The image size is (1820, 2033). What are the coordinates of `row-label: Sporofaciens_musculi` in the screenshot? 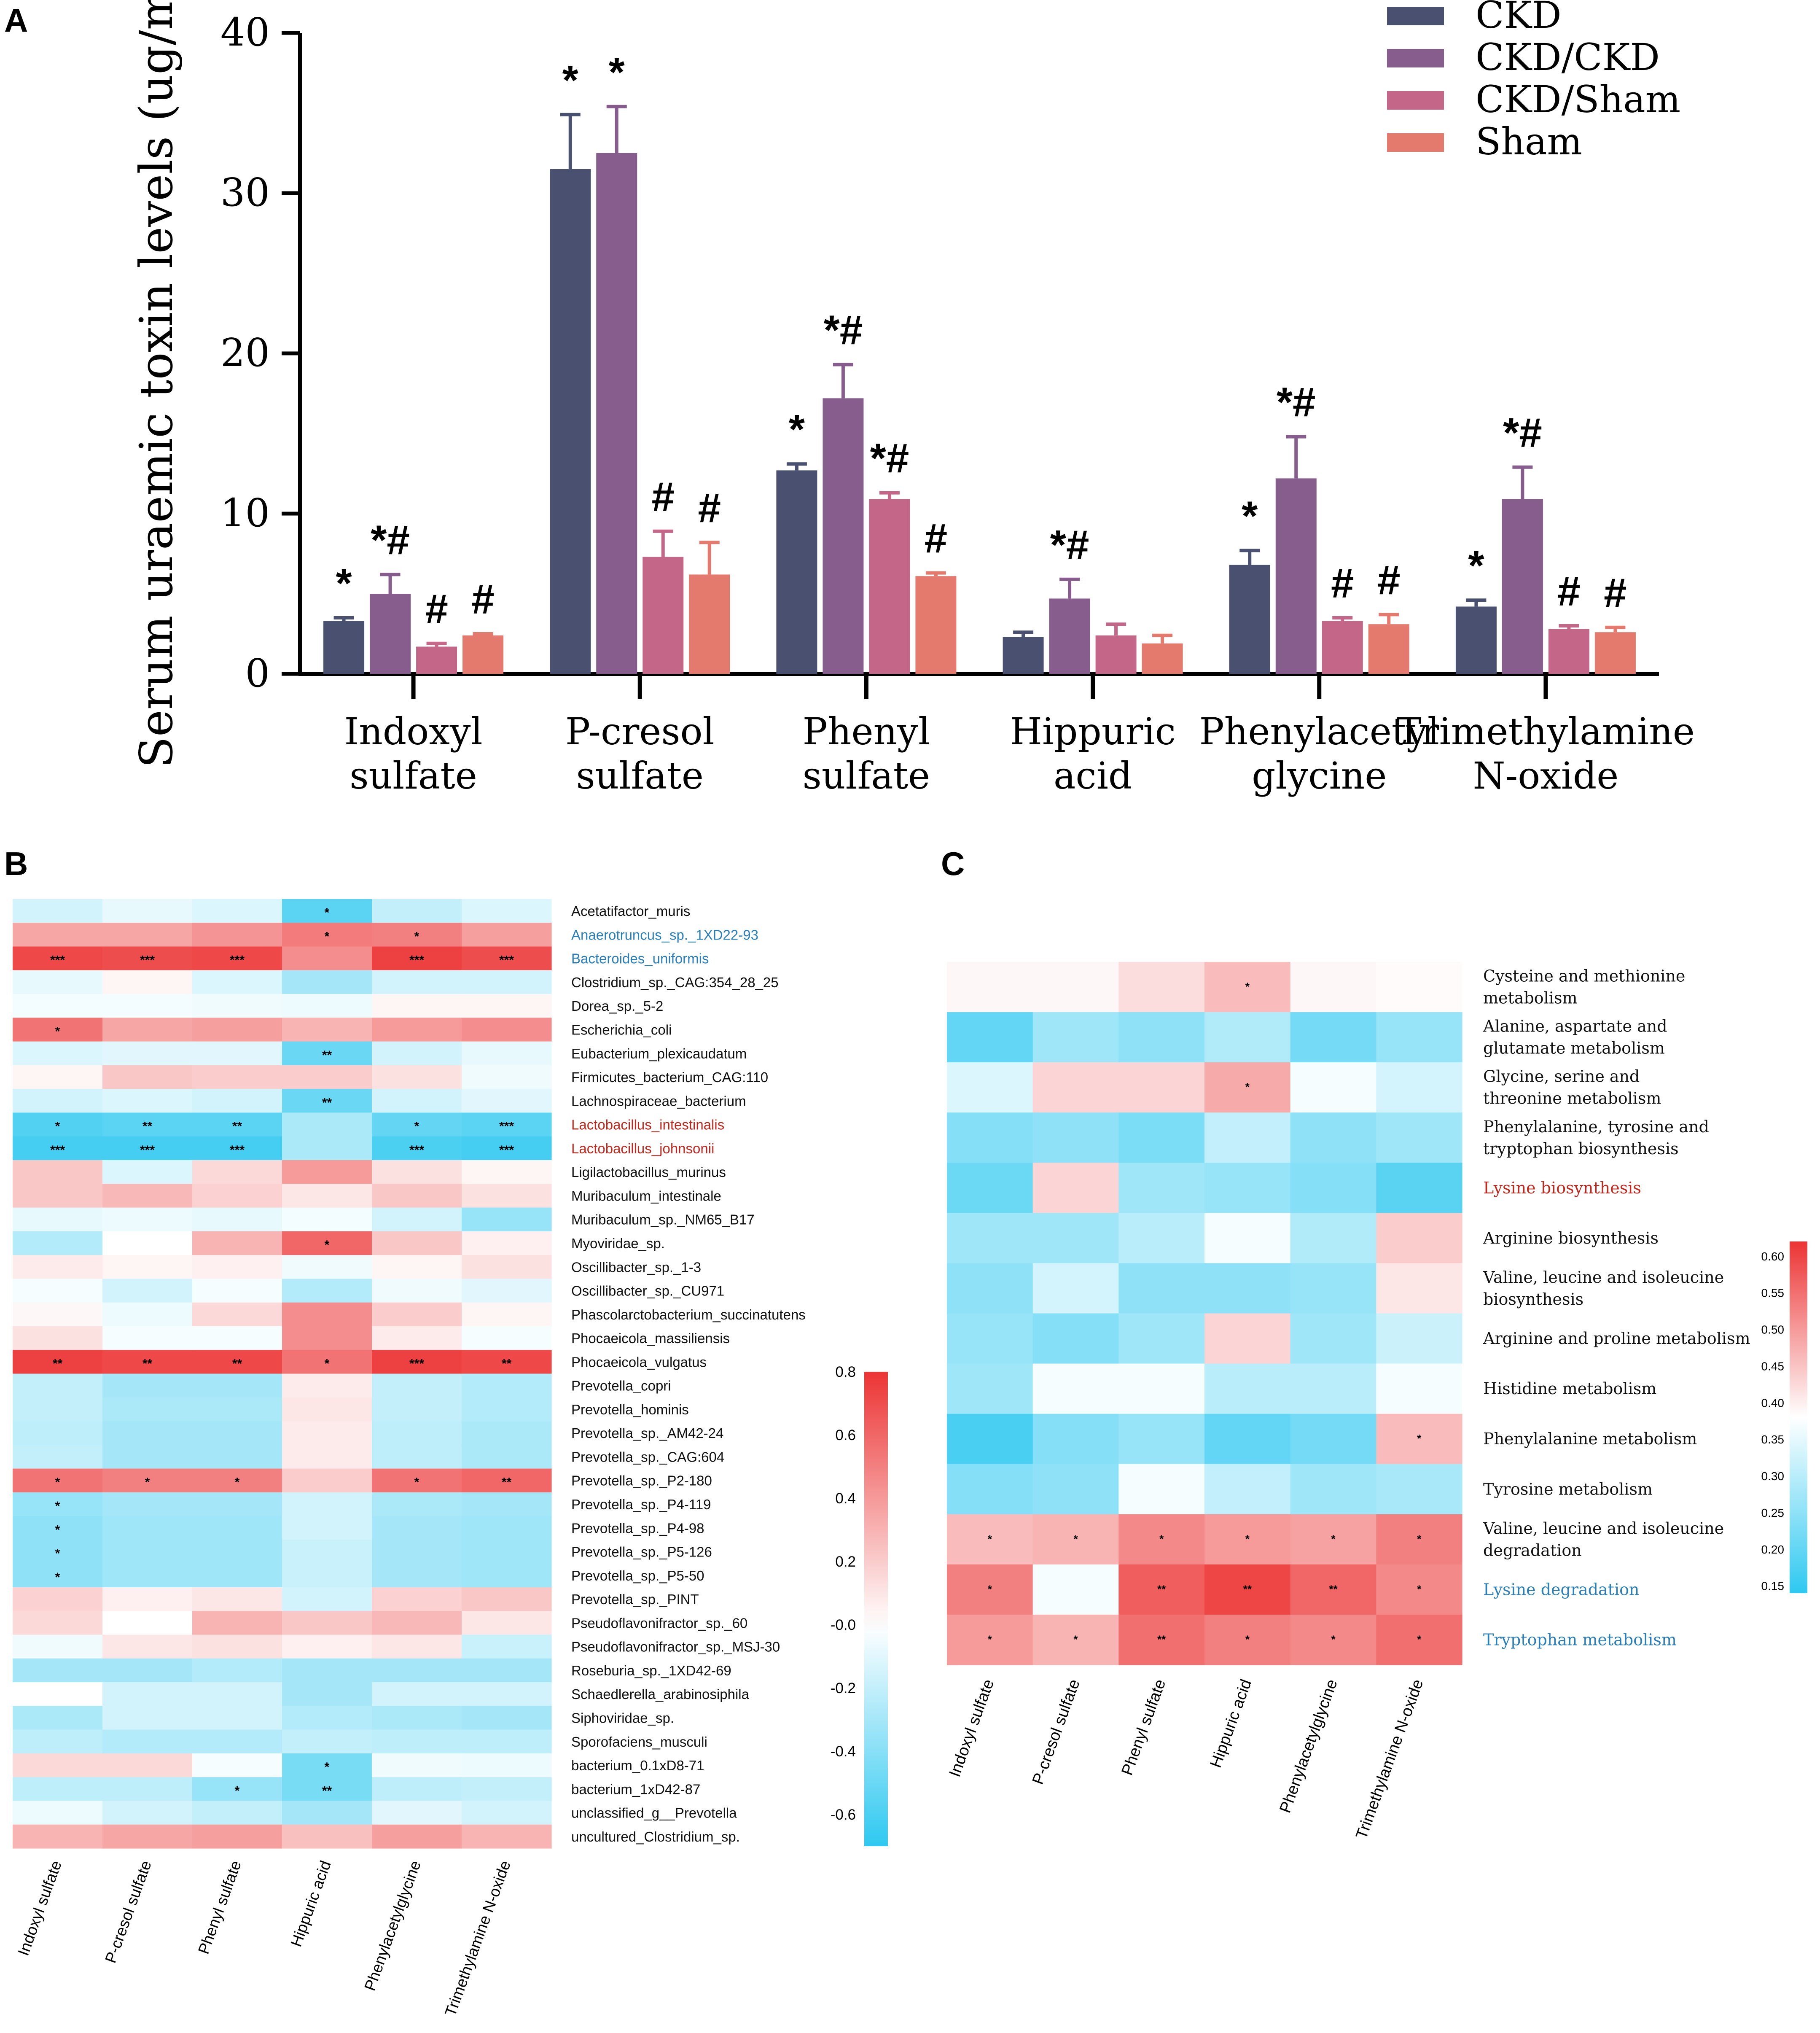 It's located at (639, 1742).